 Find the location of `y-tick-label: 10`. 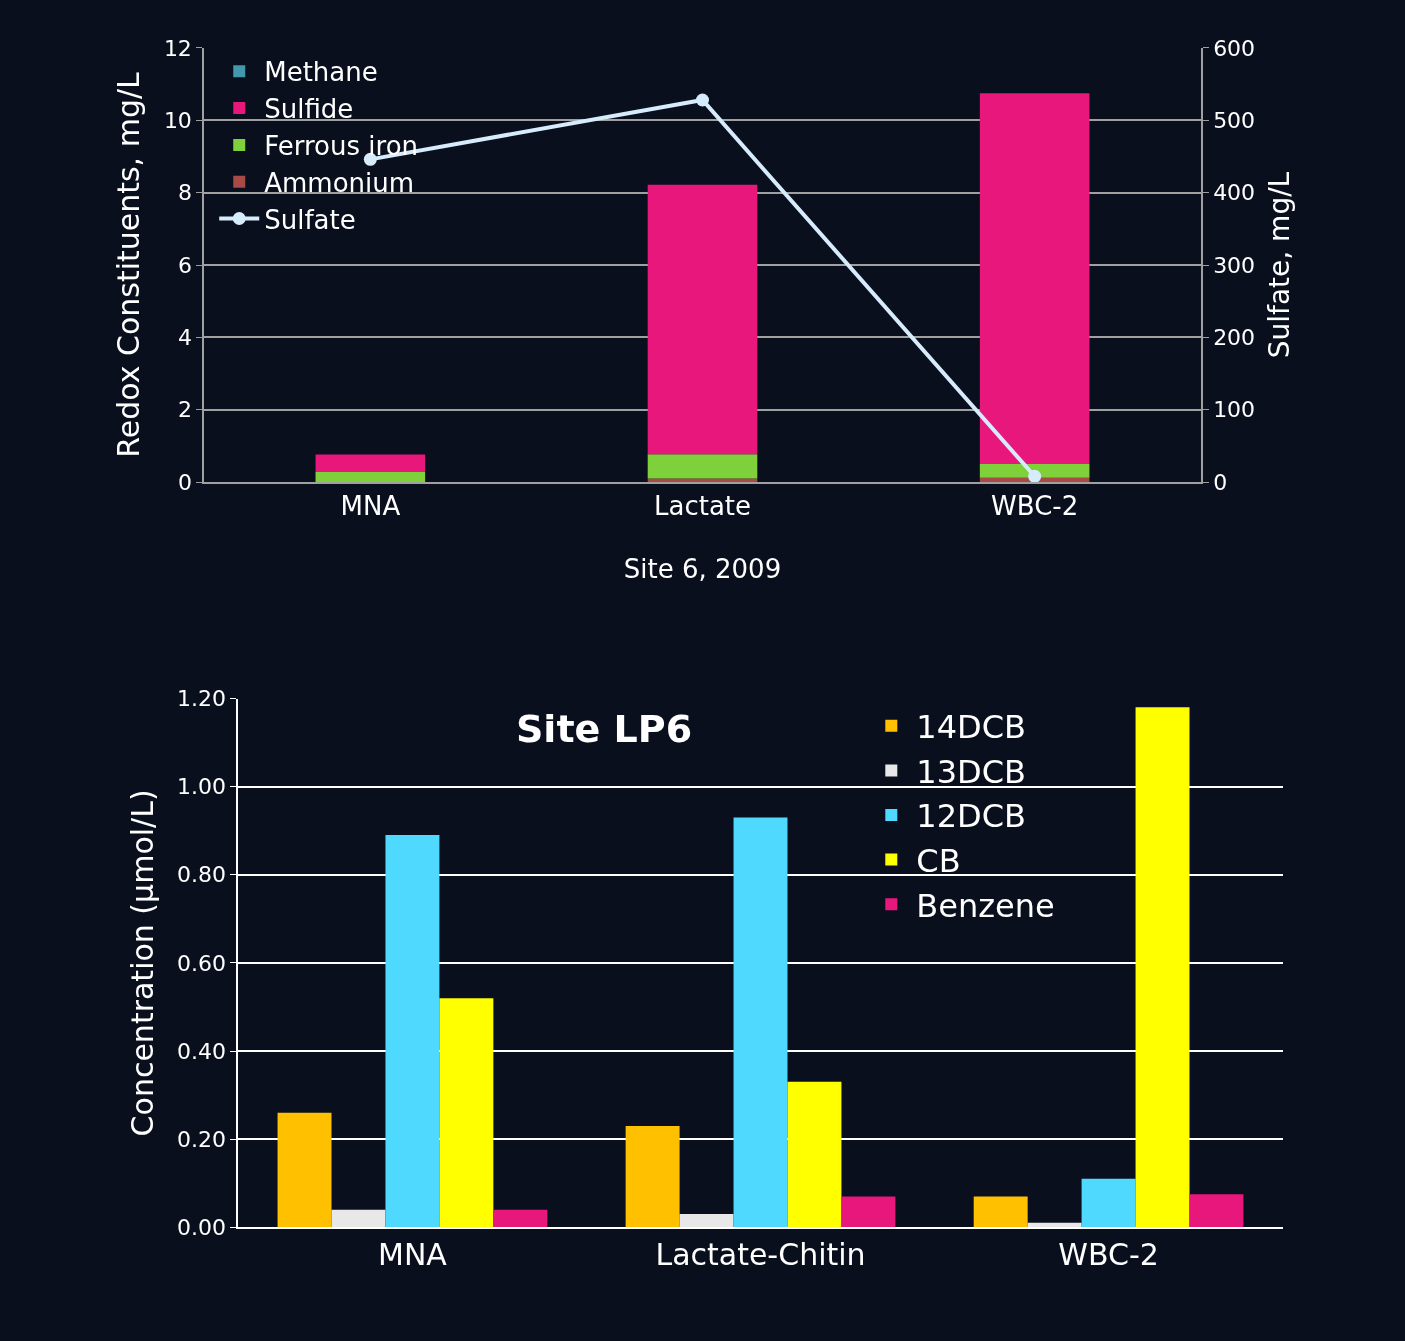

y-tick-label: 10 is located at coordinates (177, 120).